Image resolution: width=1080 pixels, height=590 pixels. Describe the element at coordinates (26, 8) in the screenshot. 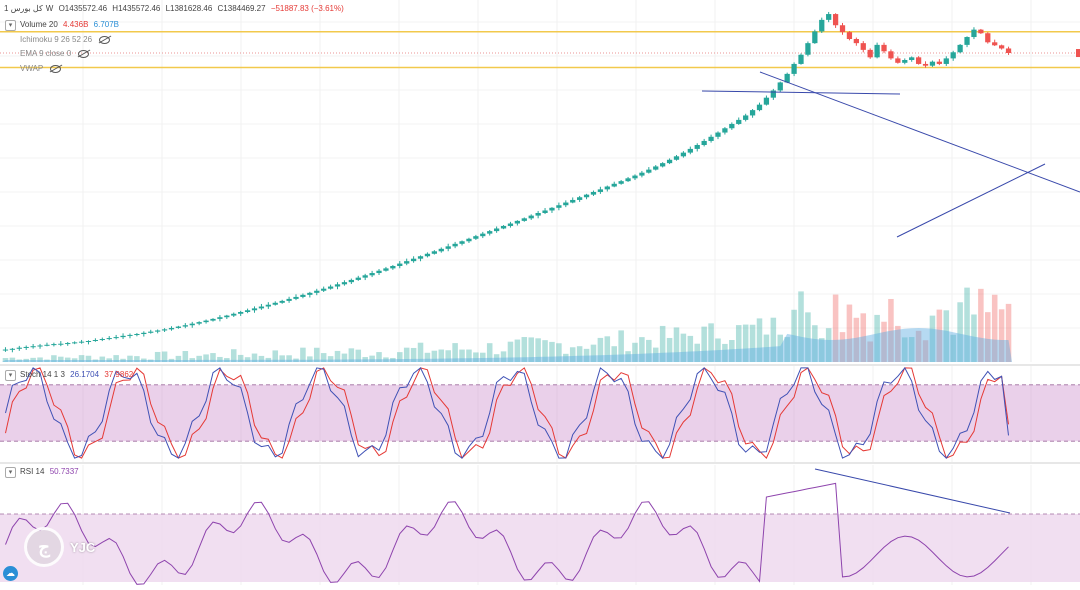

I see `symbol-label: کل بورس` at that location.